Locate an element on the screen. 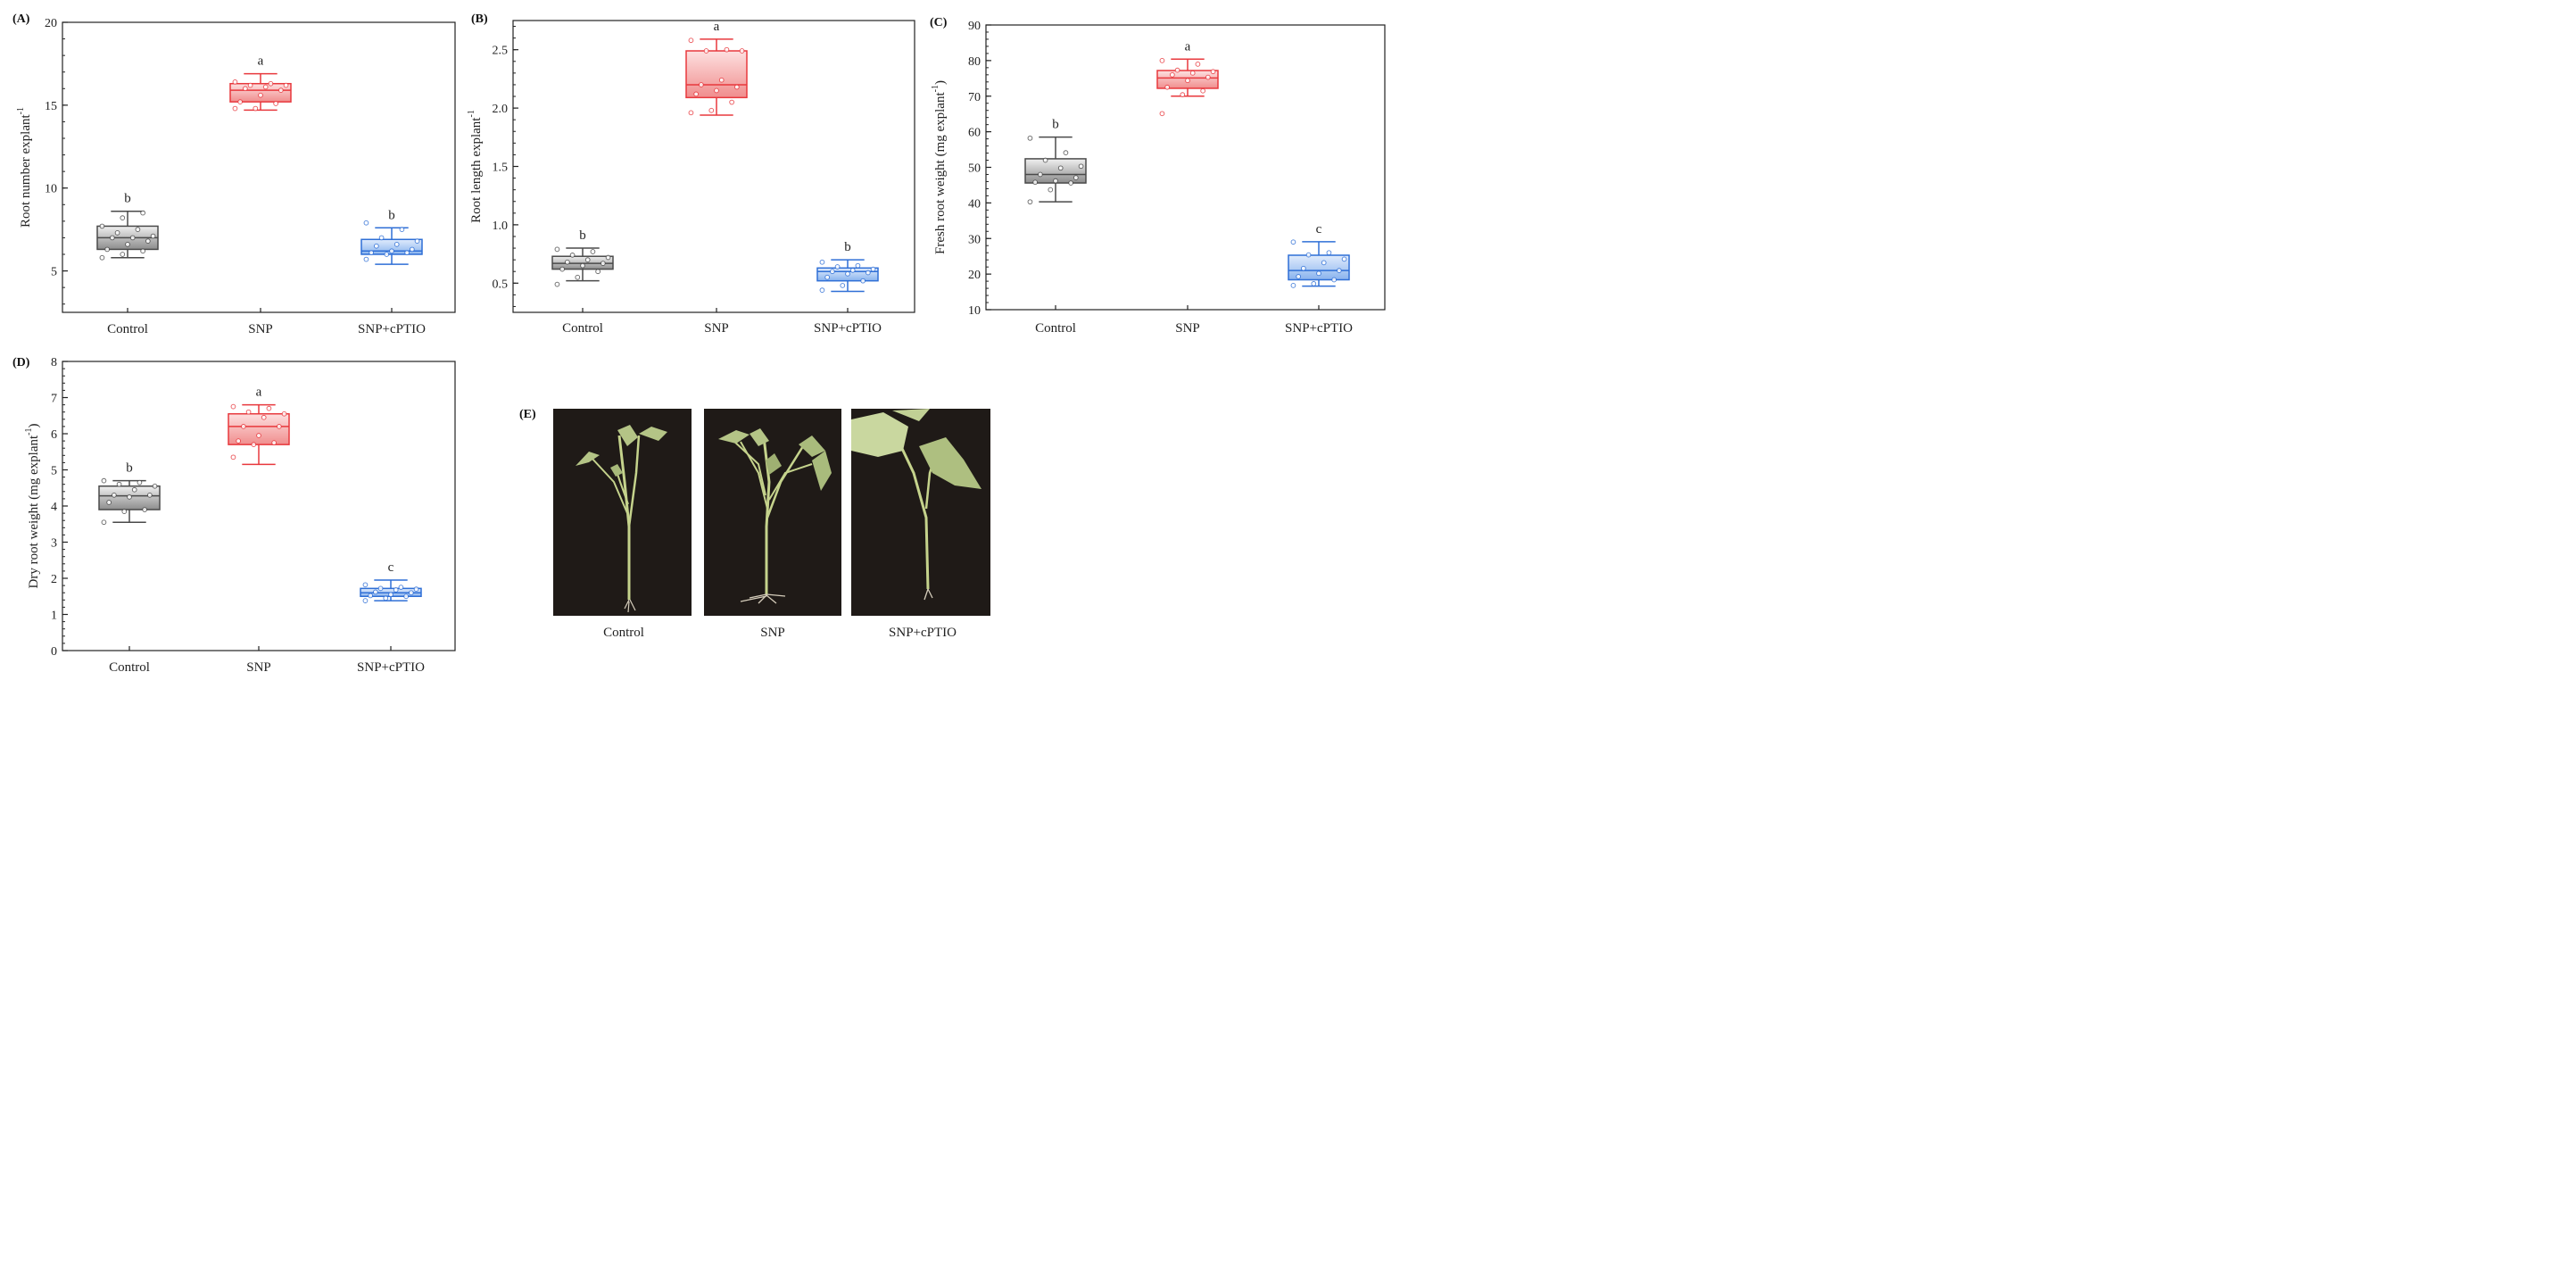  box-iqr is located at coordinates (716, 74).